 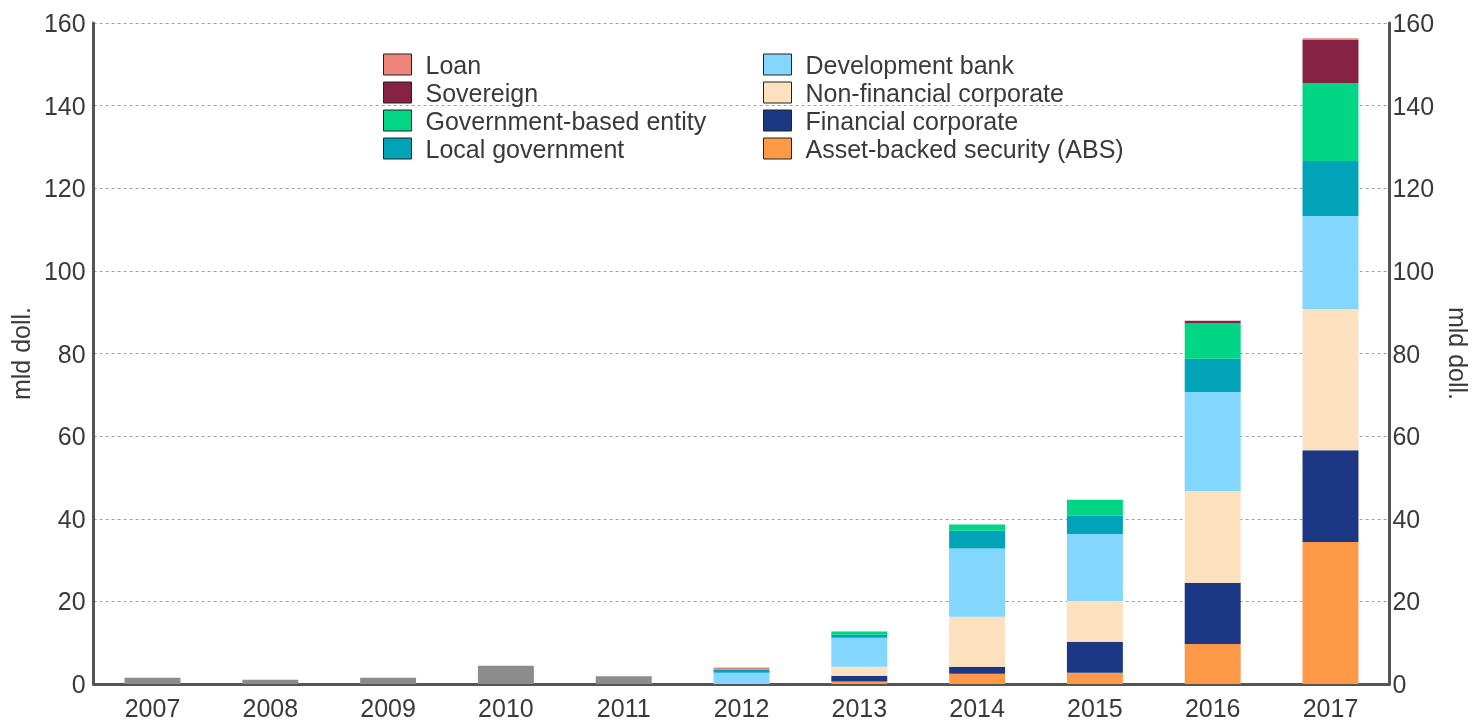 I want to click on legend-label: Local government, so click(x=525, y=148).